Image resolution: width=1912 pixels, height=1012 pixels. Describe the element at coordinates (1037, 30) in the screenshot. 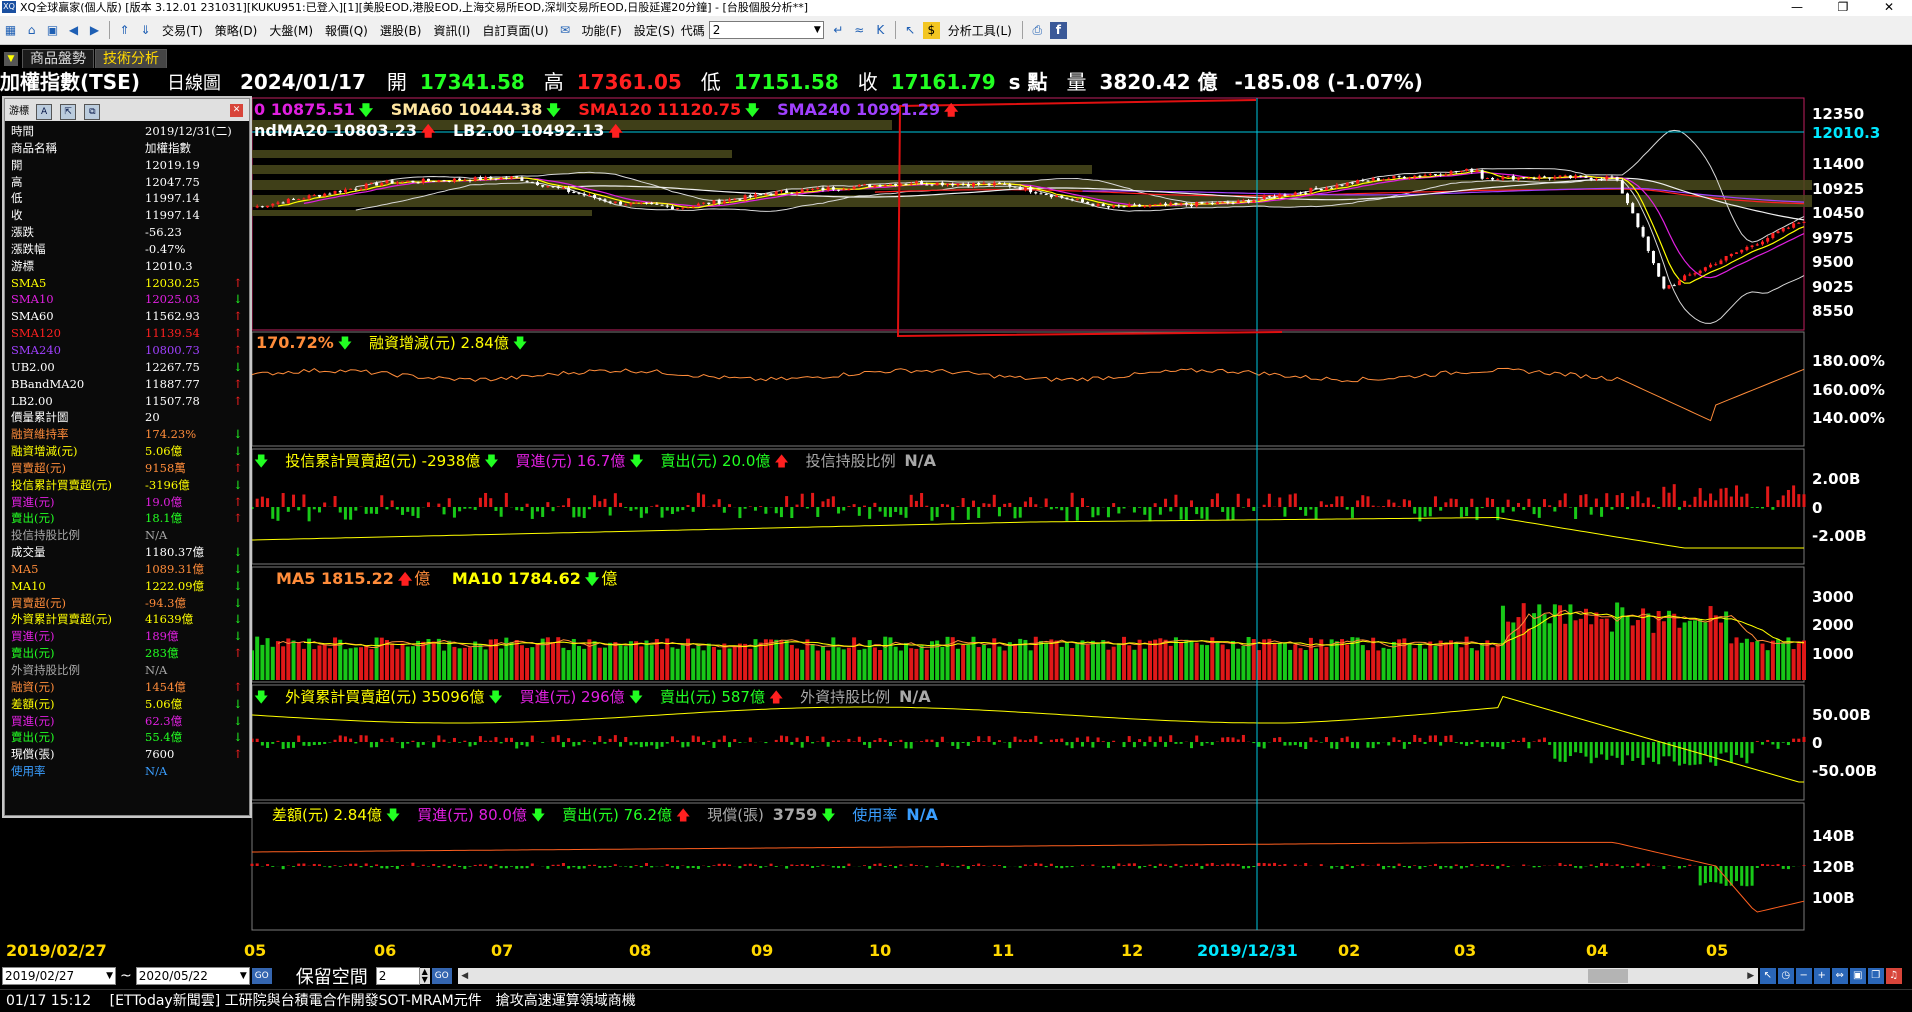

I see `print-icon: ⎙` at that location.